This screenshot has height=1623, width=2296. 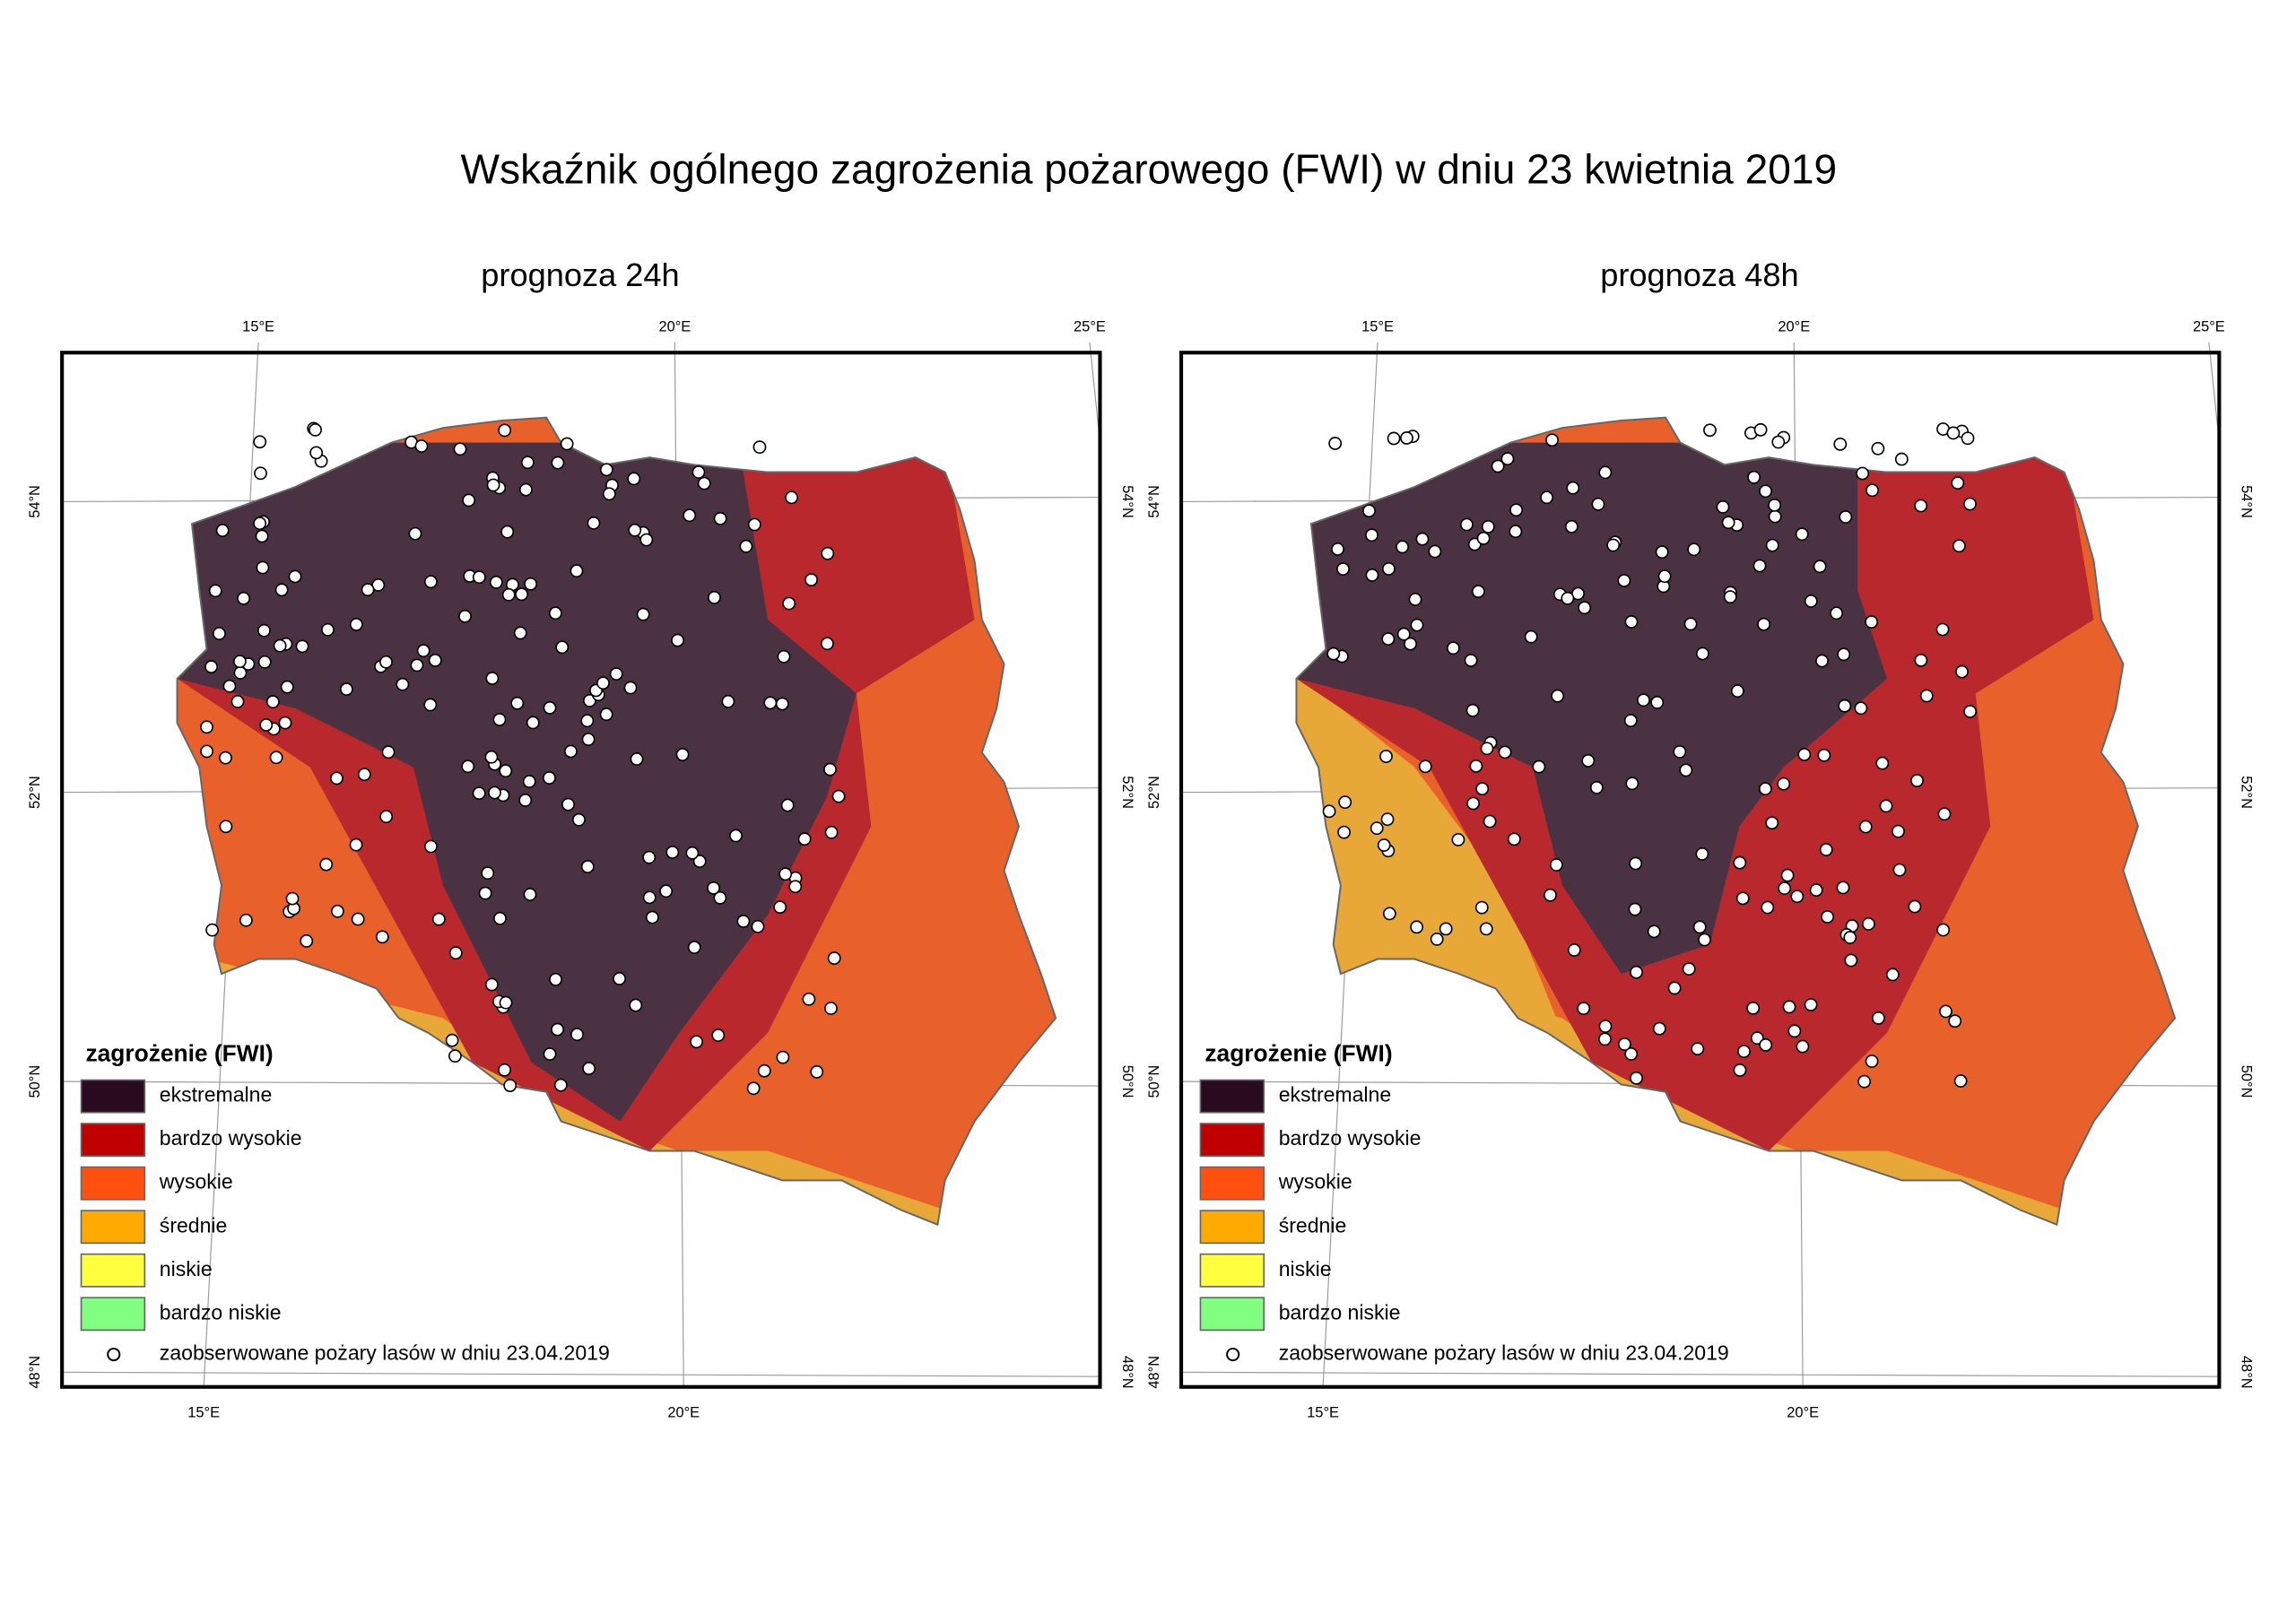 I want to click on lat-label: 54°N, so click(x=35, y=501).